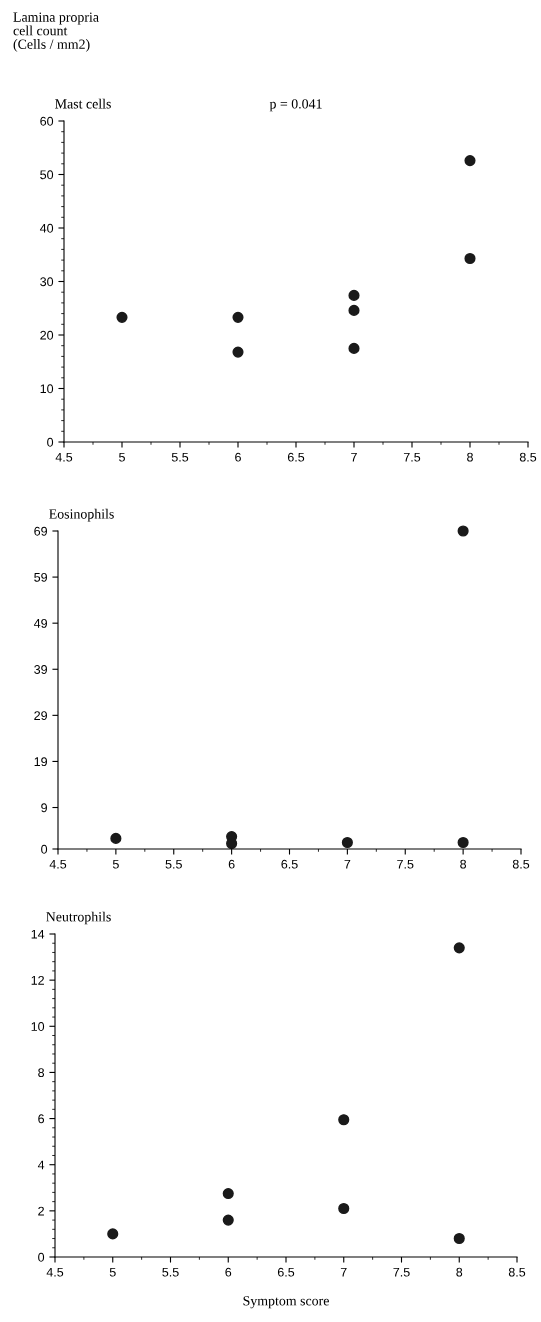 This screenshot has width=541, height=1322. I want to click on text: p = 0.041, so click(295, 105).